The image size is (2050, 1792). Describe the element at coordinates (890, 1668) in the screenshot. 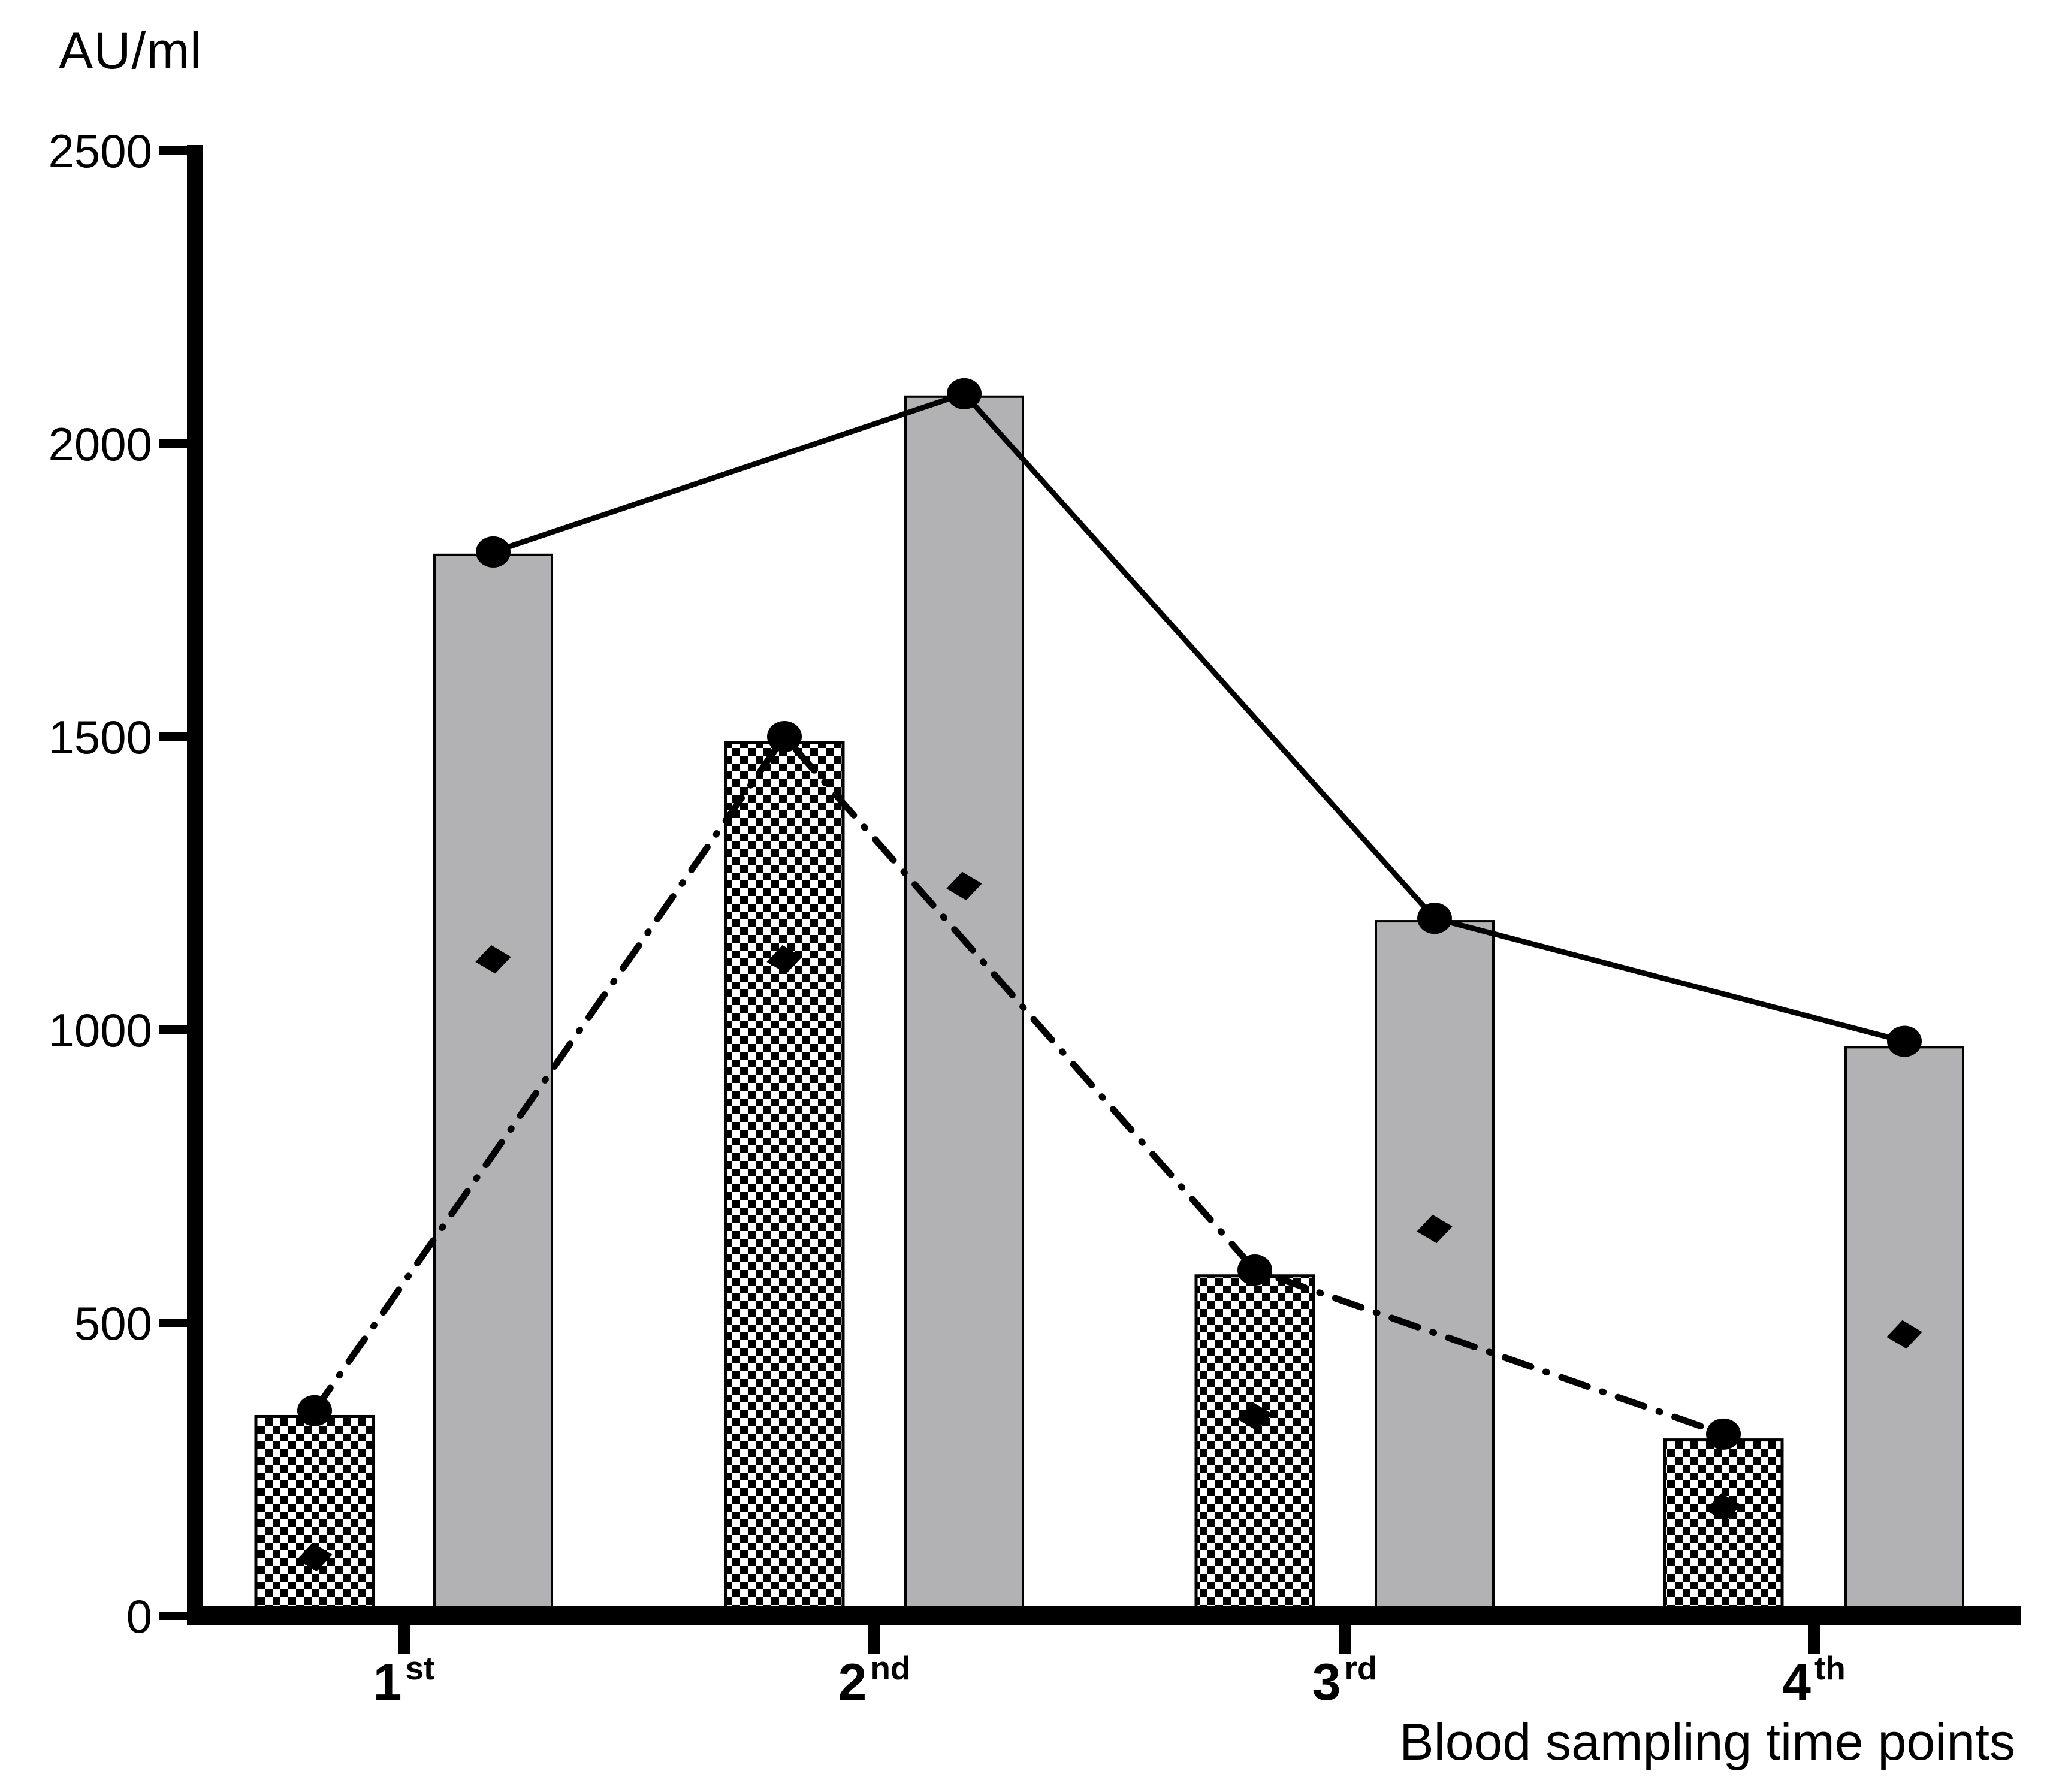

I see `x-tick-suffix: nd` at that location.